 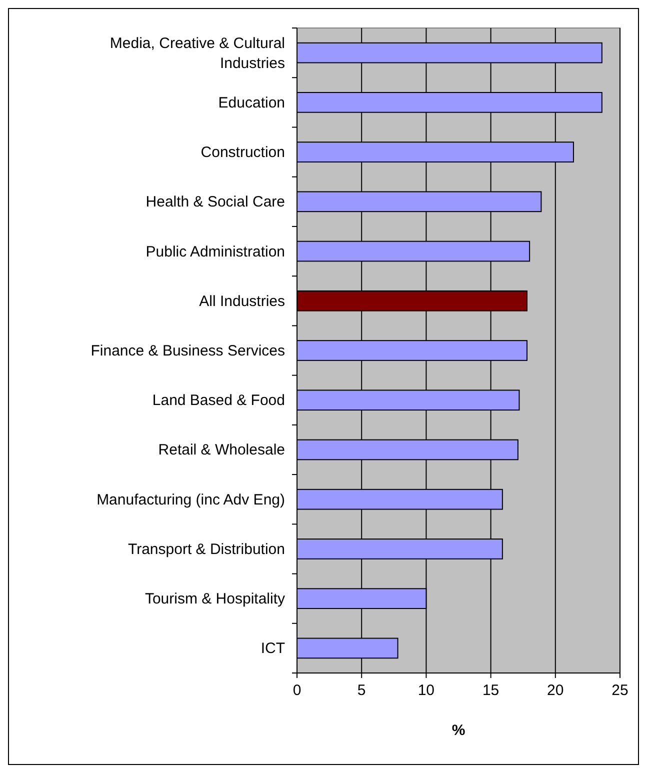 I want to click on x-tick-label: 5, so click(x=361, y=690).